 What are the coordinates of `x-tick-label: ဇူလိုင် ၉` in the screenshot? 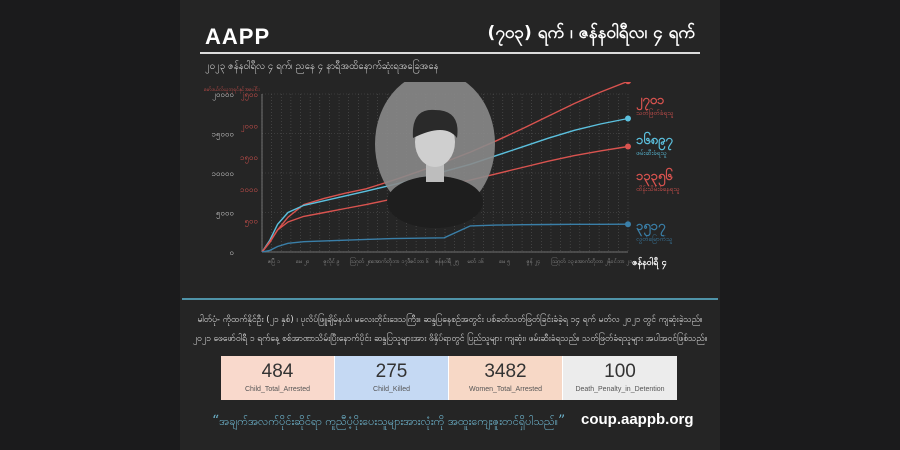 It's located at (332, 261).